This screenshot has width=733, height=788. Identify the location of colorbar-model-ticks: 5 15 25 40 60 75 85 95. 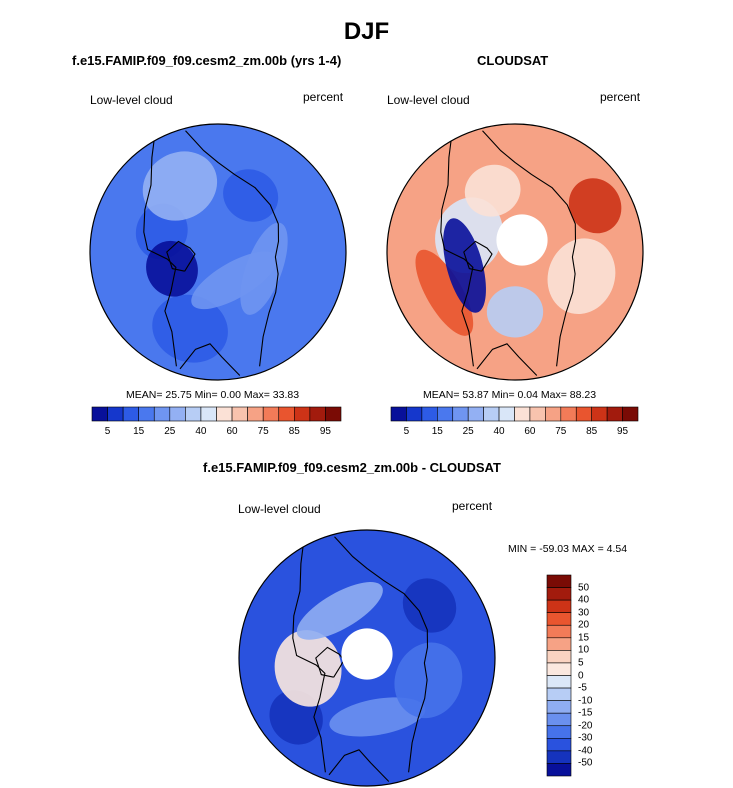
(366, 433).